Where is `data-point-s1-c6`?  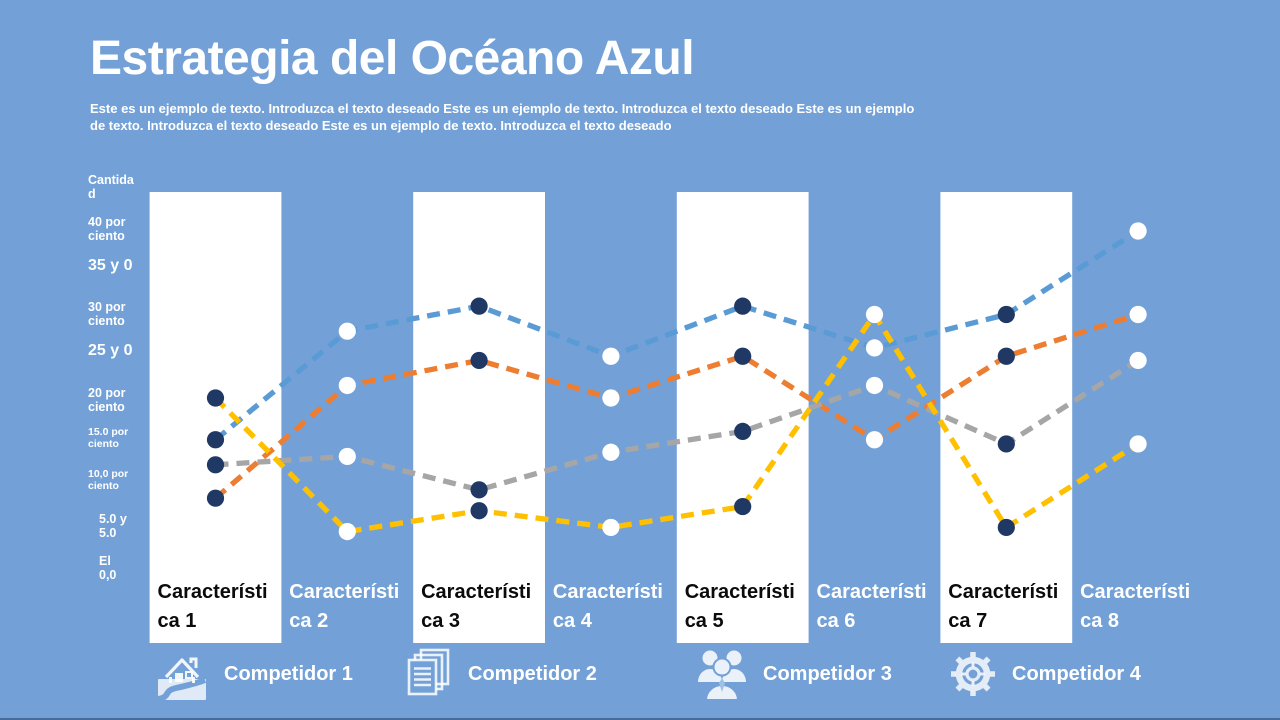
data-point-s1-c6 is located at coordinates (874, 348).